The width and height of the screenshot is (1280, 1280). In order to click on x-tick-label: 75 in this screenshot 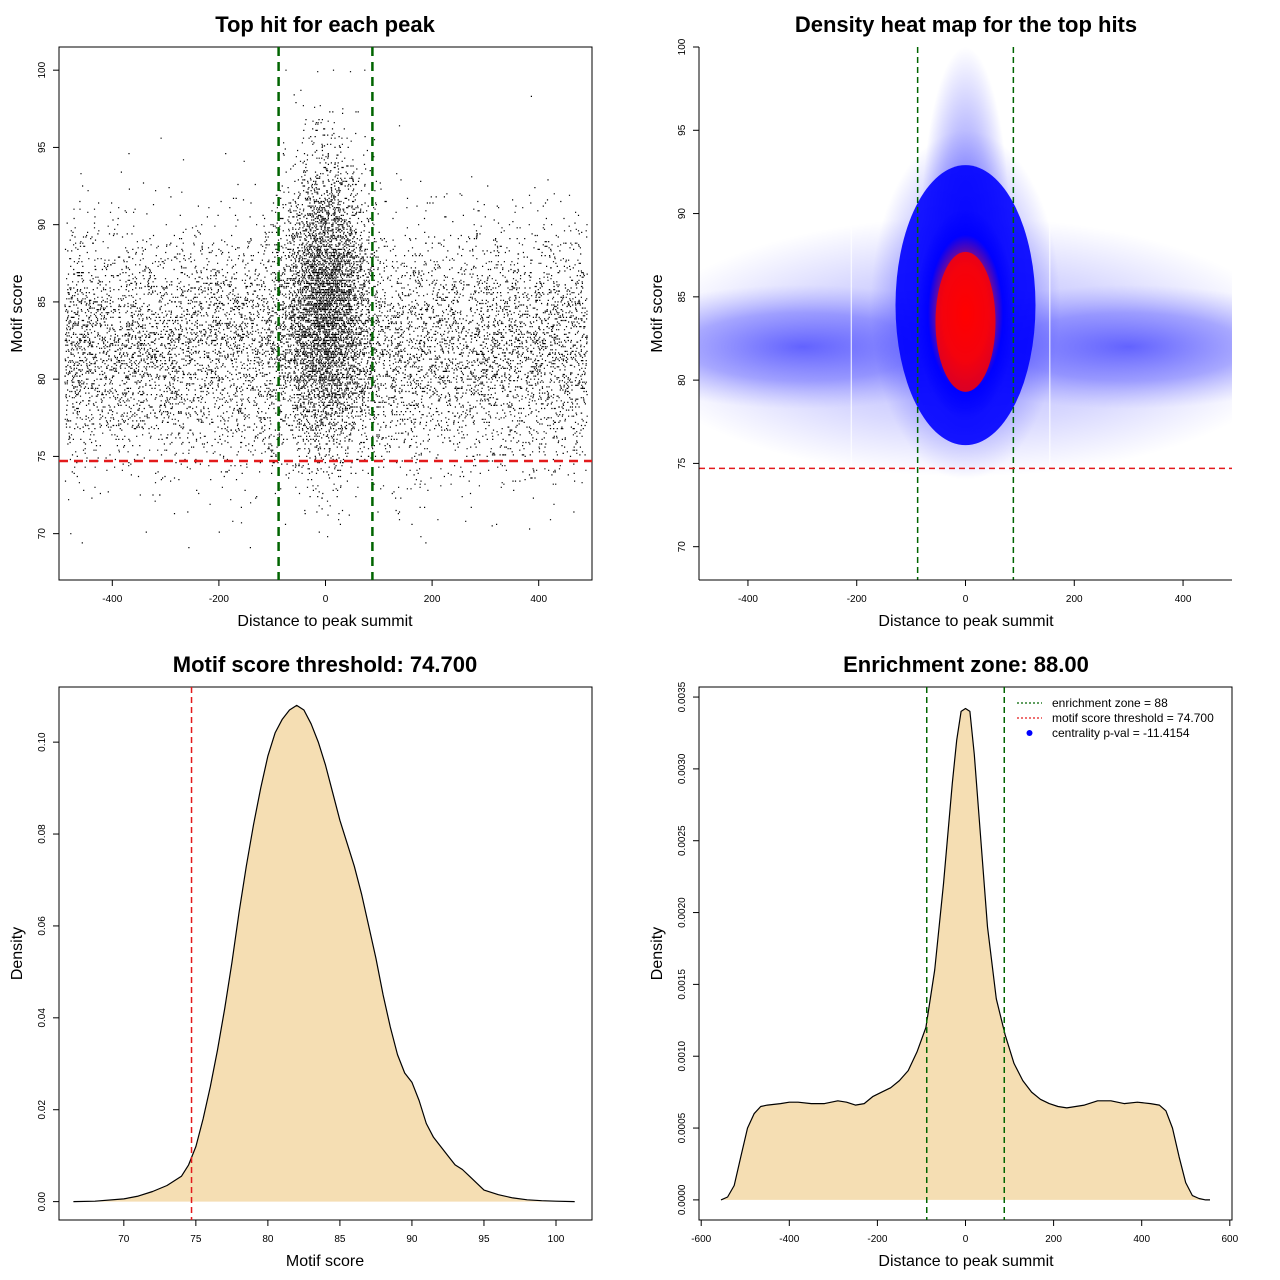, I will do `click(196, 1239)`.